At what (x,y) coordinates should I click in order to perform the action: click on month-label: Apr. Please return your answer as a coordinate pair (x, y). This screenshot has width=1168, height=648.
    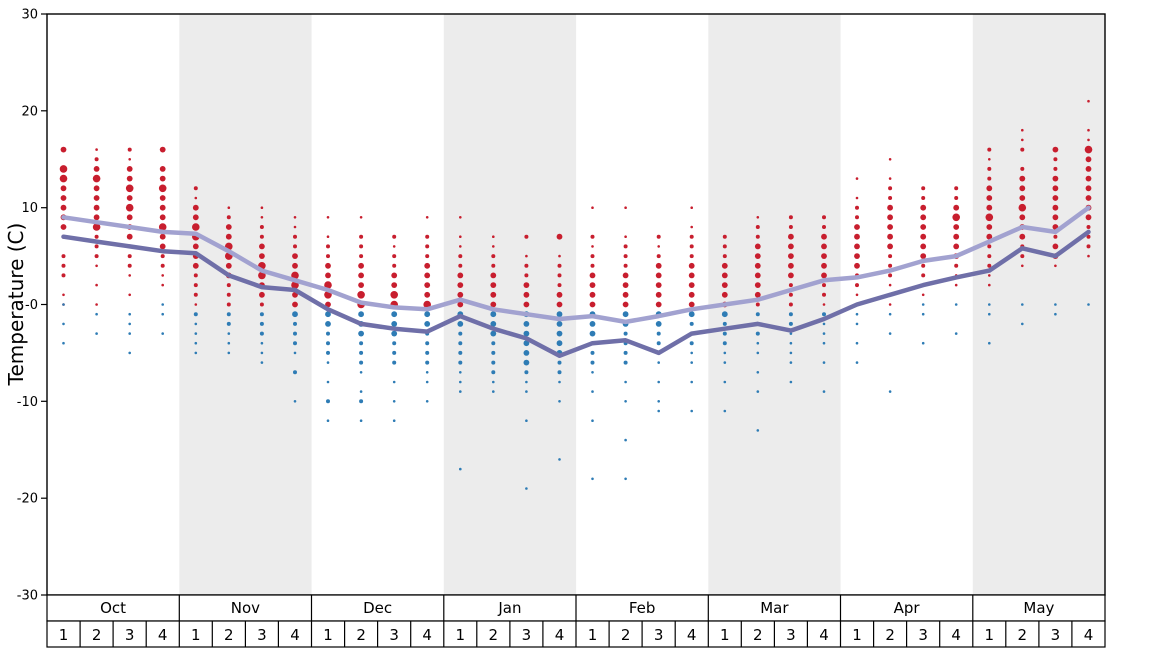
    Looking at the image, I should click on (907, 608).